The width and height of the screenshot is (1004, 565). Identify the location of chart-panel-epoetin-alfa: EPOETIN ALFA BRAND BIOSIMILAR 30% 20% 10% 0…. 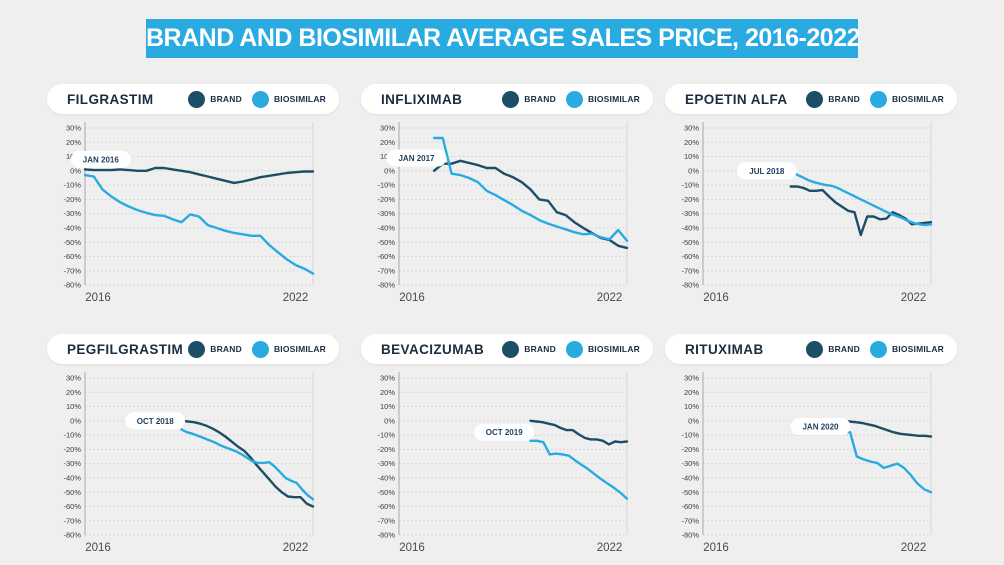
(812, 196).